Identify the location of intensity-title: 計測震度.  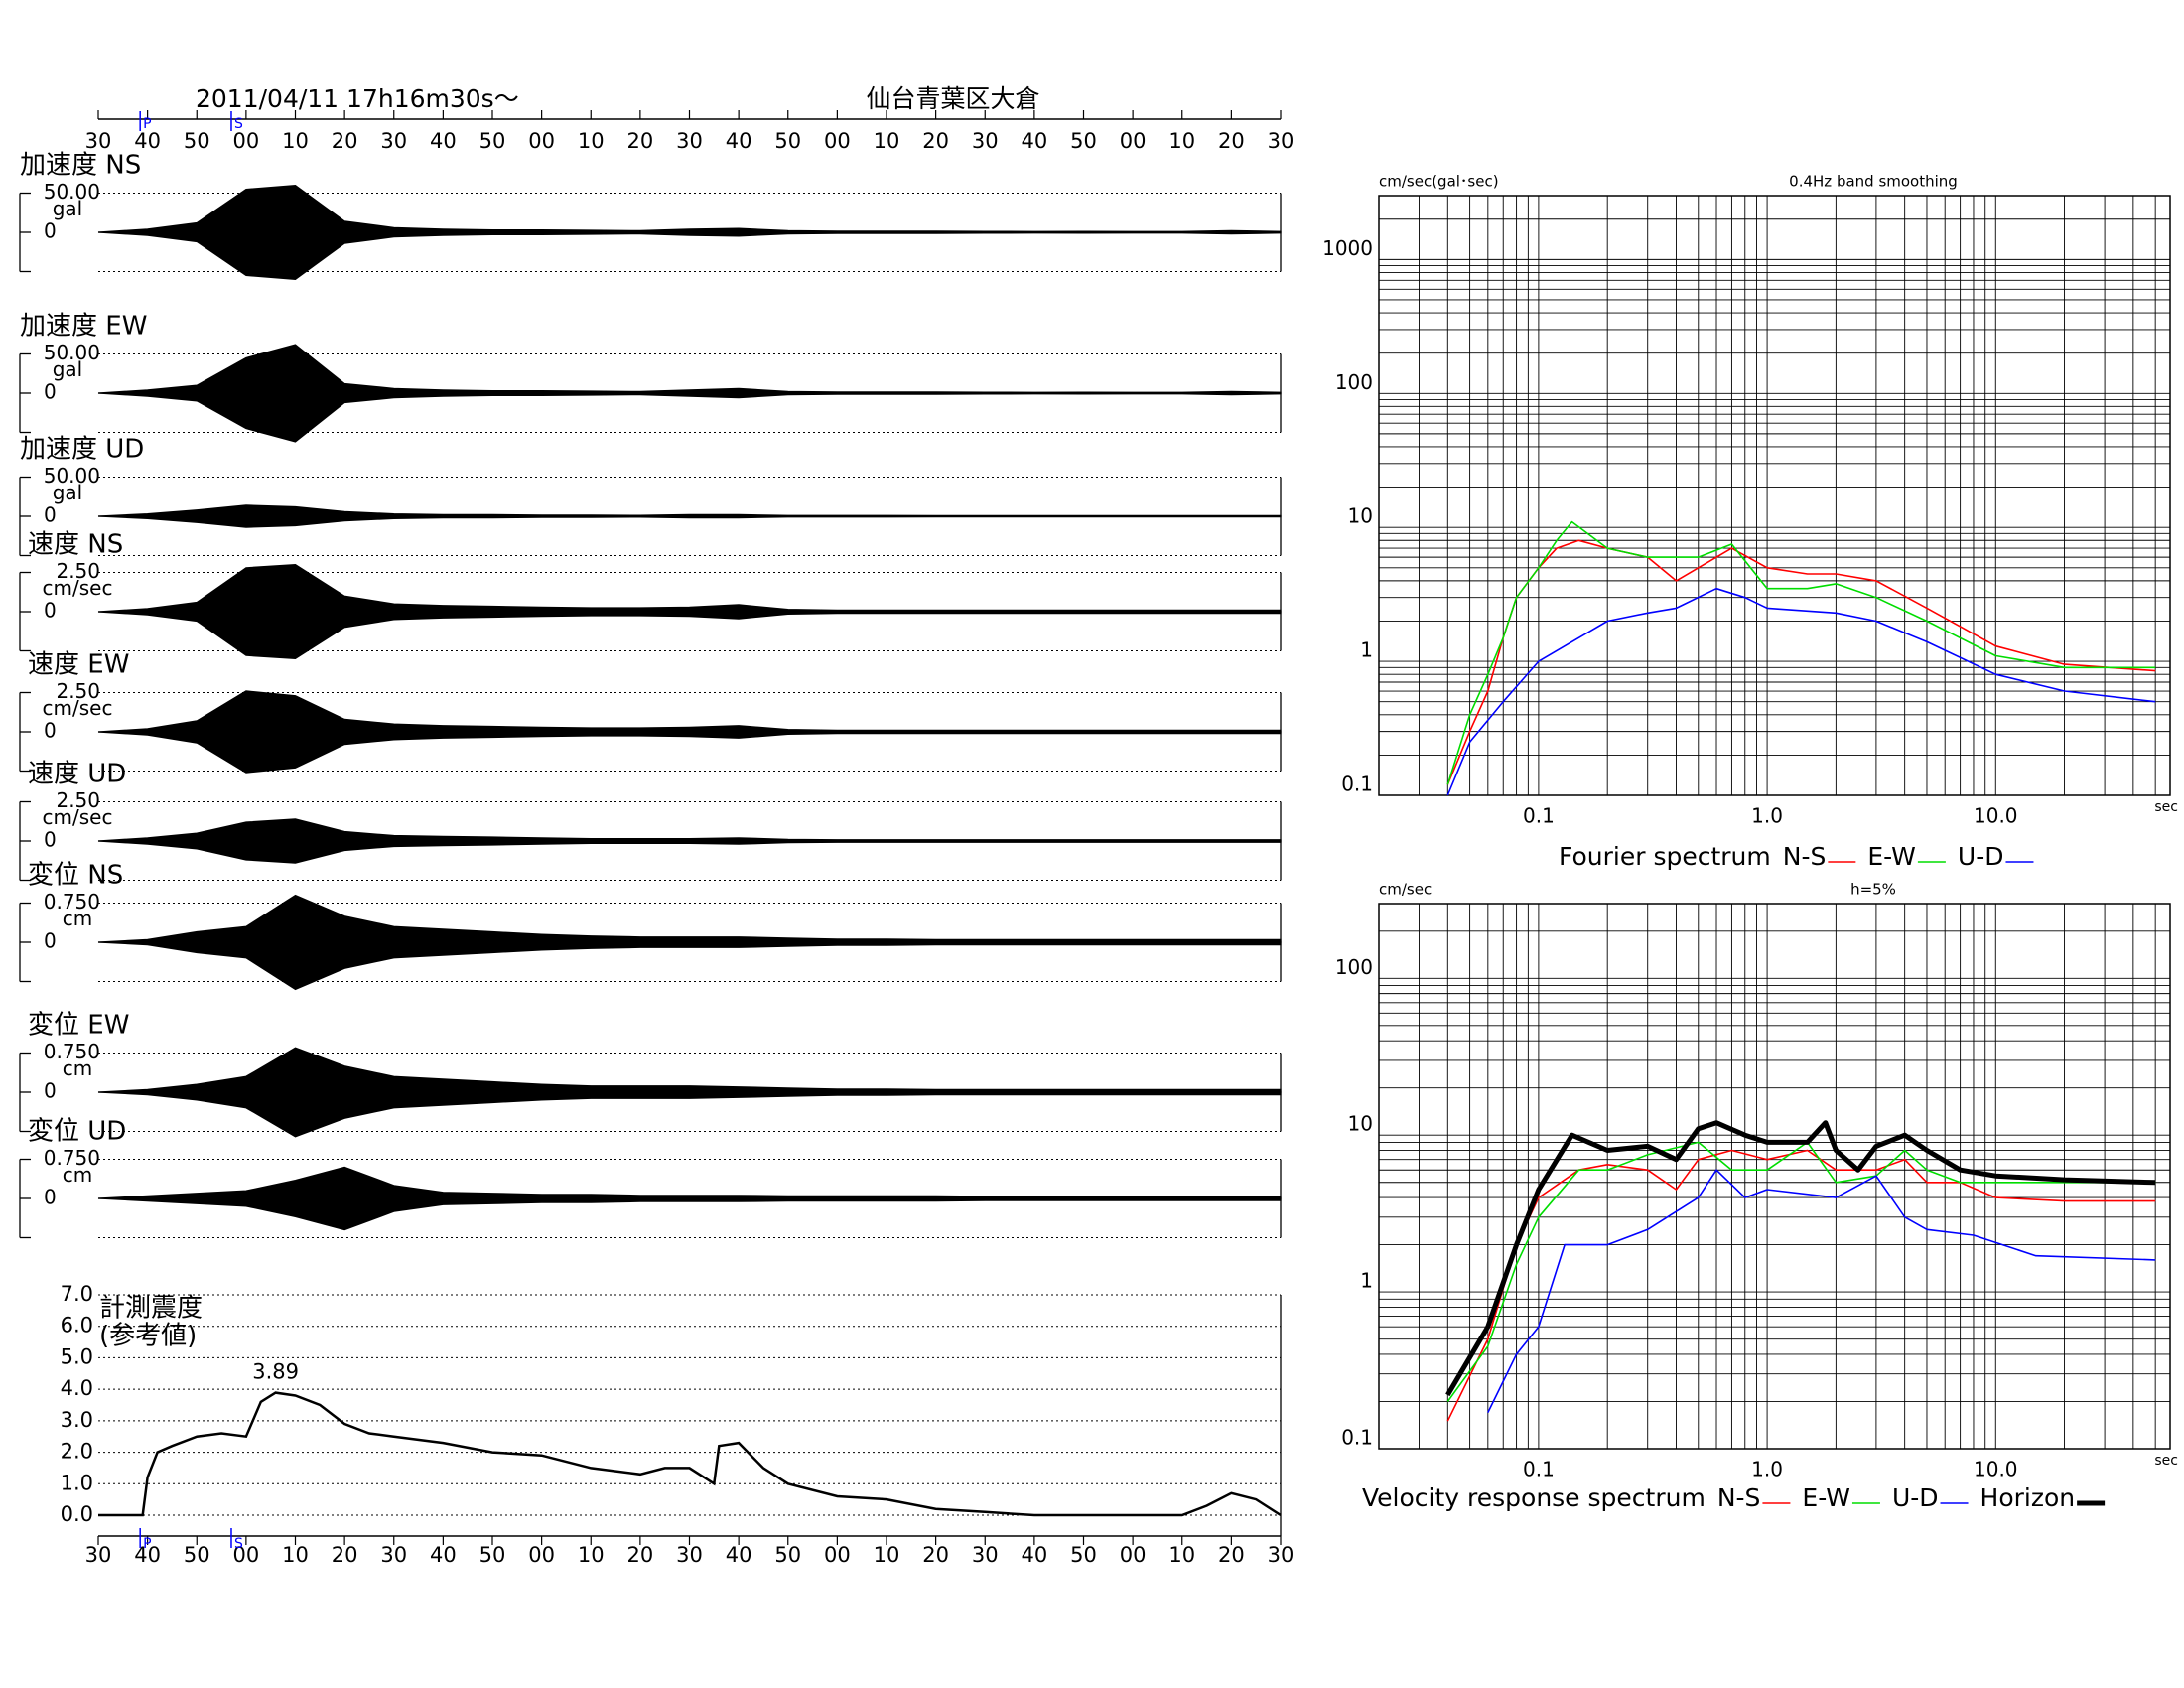
(151, 1309).